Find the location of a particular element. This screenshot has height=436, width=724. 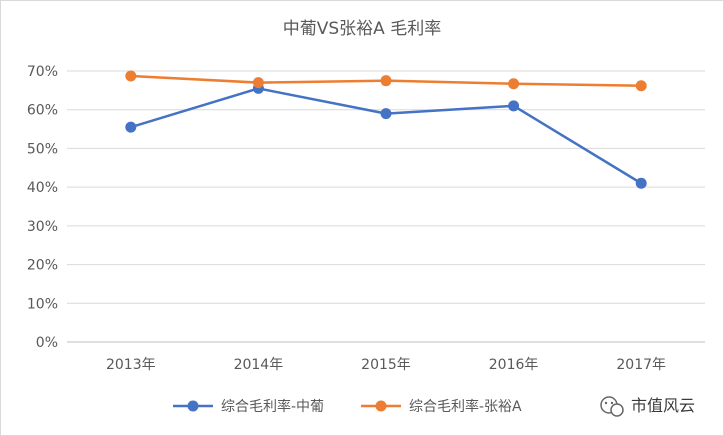

legend-label: 综合毛利率-中葡 is located at coordinates (272, 406).